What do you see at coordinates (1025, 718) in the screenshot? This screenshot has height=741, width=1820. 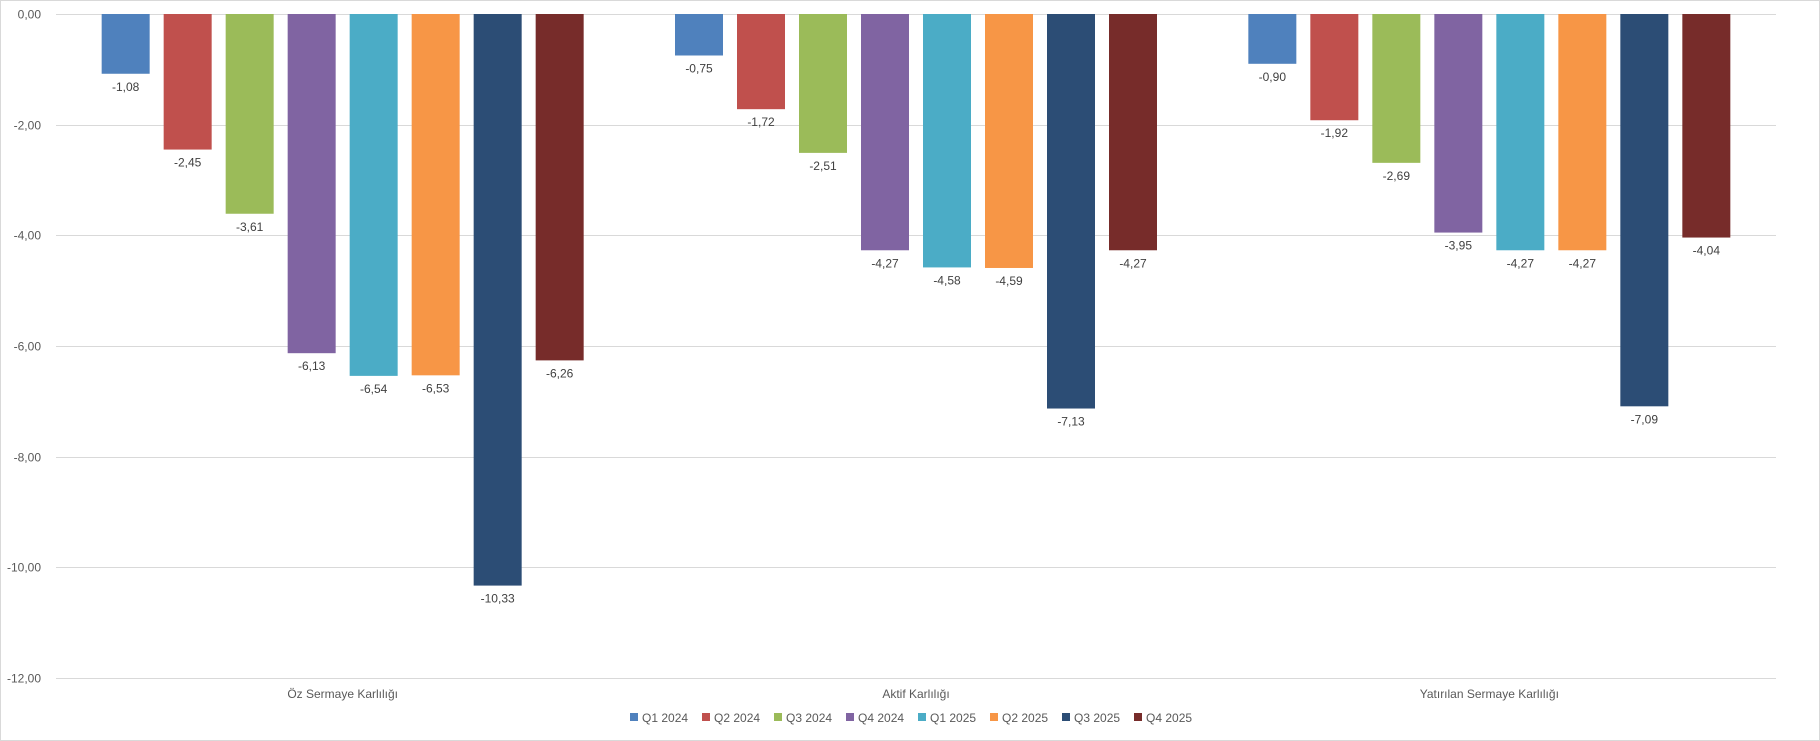 I see `legend-label: Q2 2025` at bounding box center [1025, 718].